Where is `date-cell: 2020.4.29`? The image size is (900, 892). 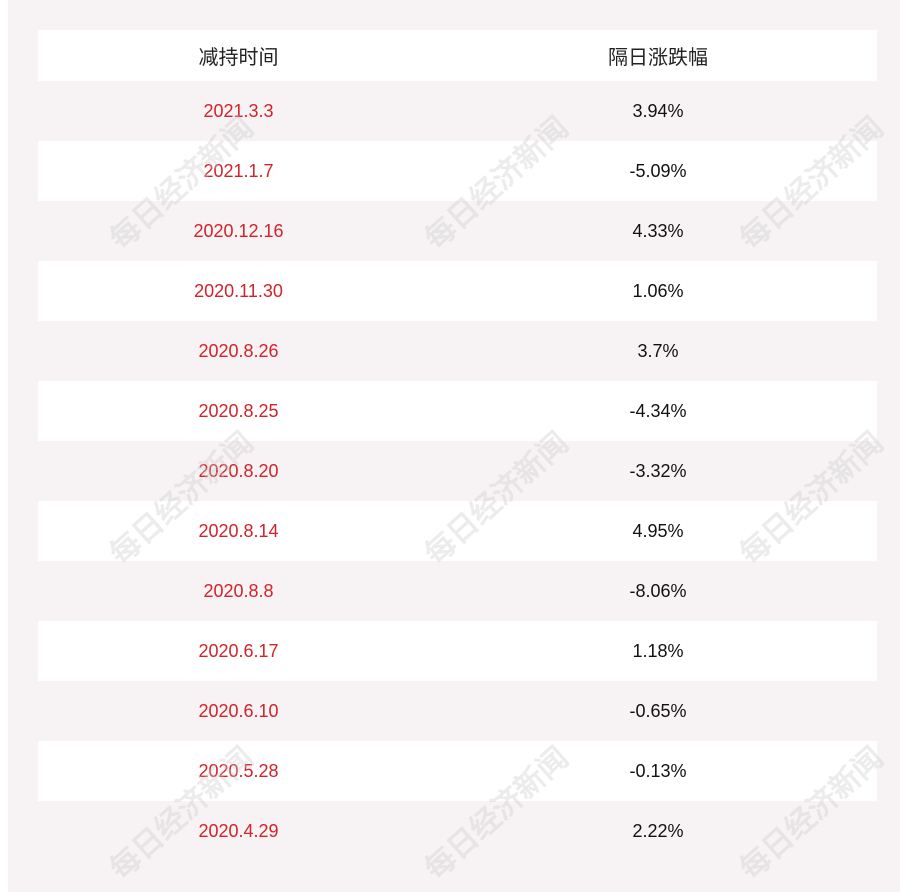
date-cell: 2020.4.29 is located at coordinates (238, 830).